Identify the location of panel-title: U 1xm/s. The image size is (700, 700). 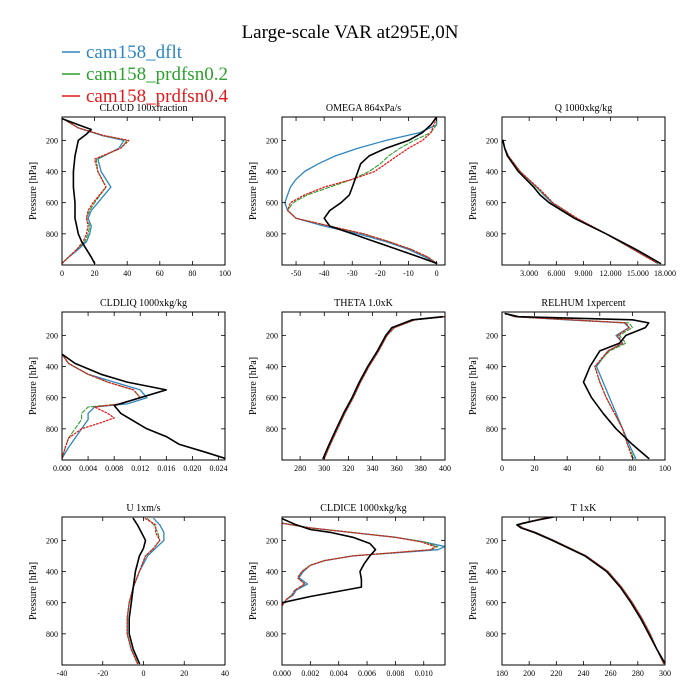
(143, 508).